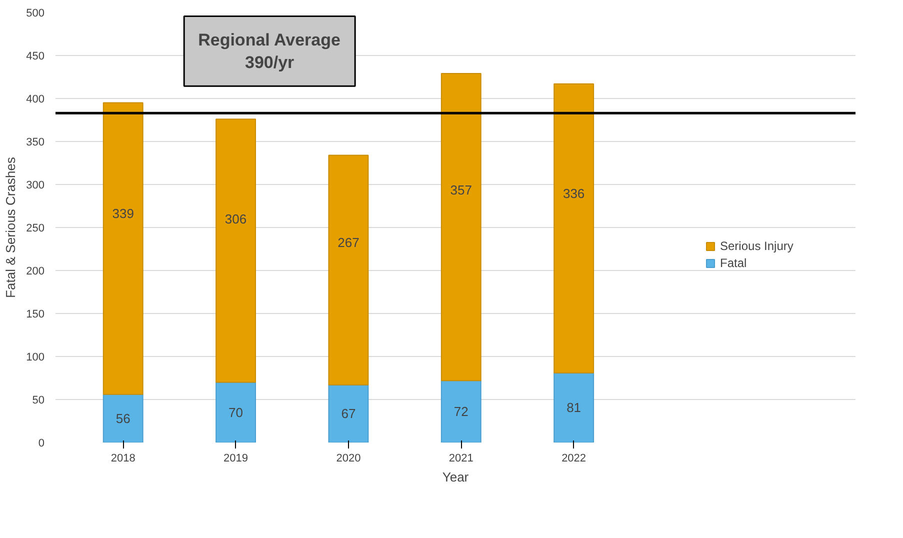 The height and width of the screenshot is (538, 903). I want to click on data-label: 70, so click(236, 412).